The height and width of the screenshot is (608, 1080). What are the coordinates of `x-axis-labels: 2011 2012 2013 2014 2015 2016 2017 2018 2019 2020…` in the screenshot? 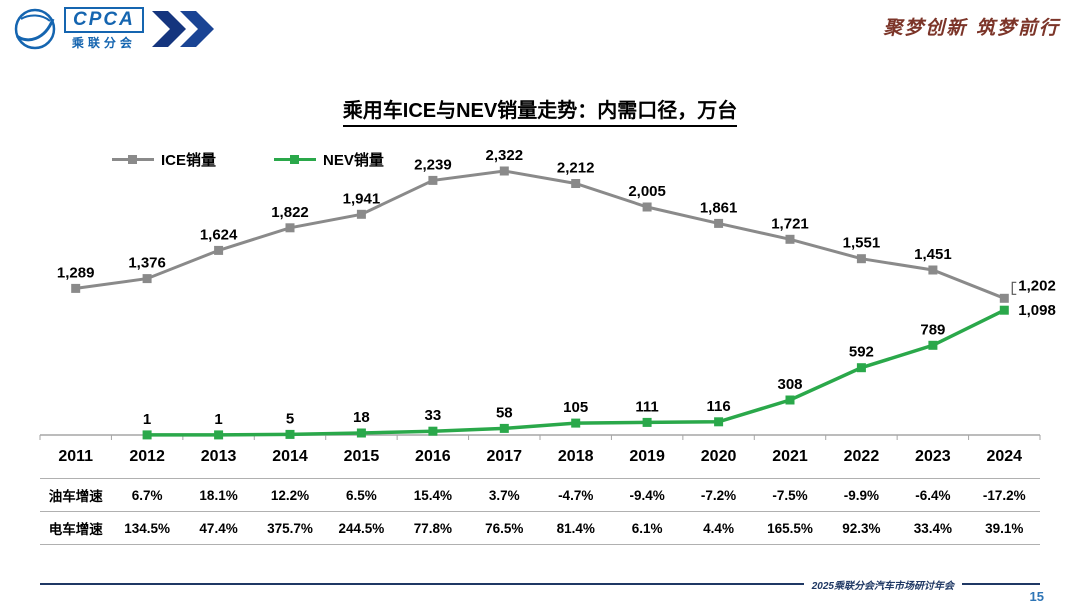 It's located at (540, 457).